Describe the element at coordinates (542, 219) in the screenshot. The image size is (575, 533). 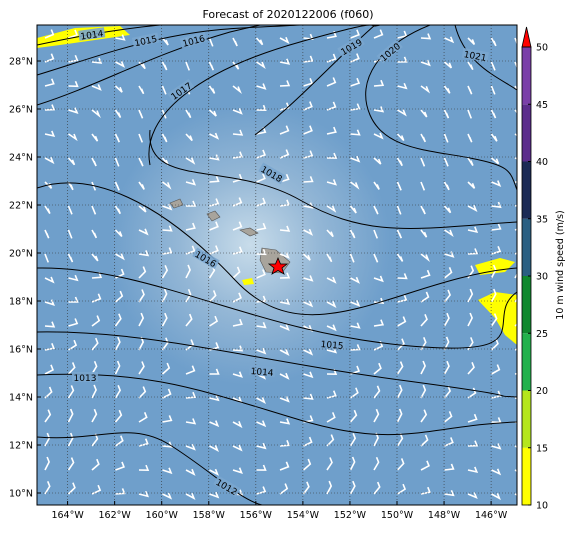
I see `colorbar-tick-label: 35` at that location.